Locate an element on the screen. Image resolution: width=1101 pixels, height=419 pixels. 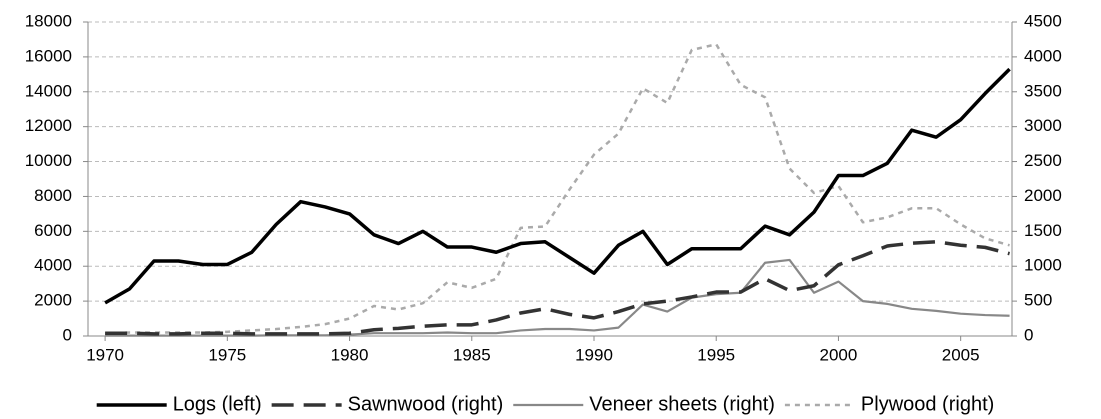
x-tick-label: 2000 is located at coordinates (839, 354).